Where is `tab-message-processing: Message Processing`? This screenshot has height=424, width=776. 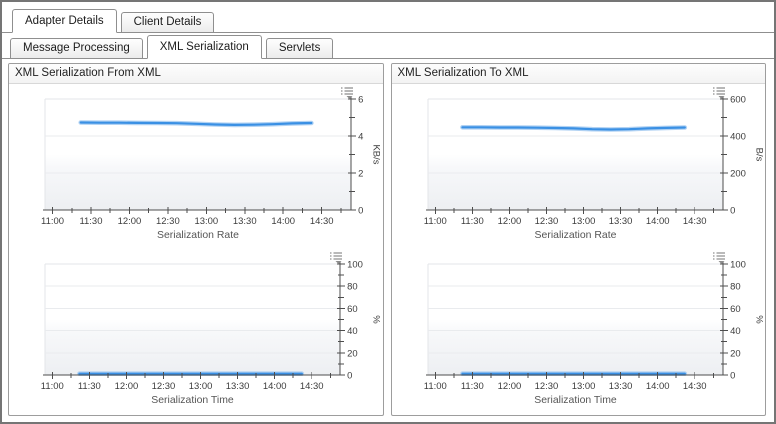
tab-message-processing: Message Processing is located at coordinates (76, 48).